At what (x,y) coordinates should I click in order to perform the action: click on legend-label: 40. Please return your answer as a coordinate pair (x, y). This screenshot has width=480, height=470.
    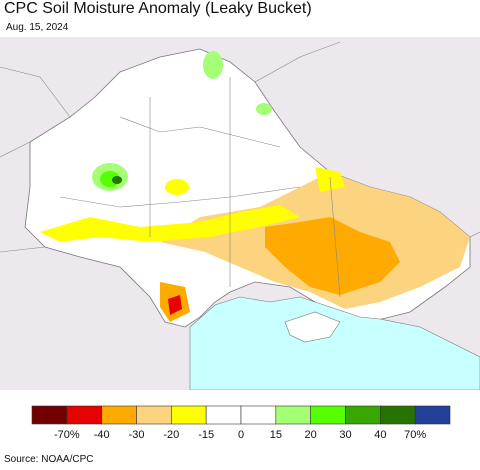
    Looking at the image, I should click on (380, 435).